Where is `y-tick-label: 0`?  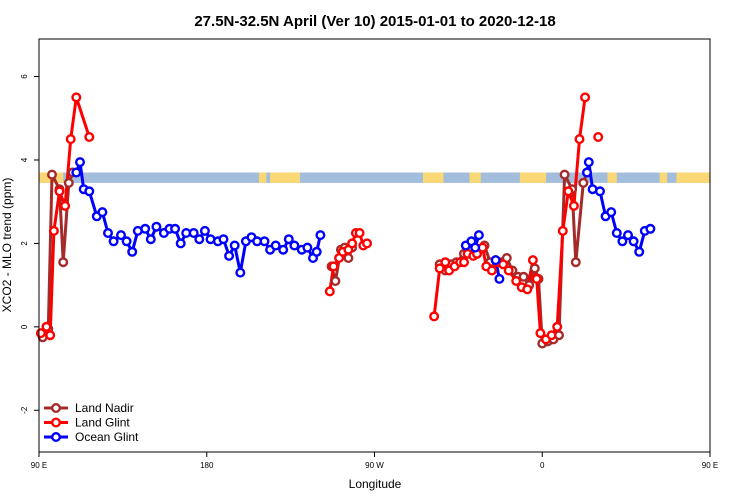 y-tick-label: 0 is located at coordinates (24, 326).